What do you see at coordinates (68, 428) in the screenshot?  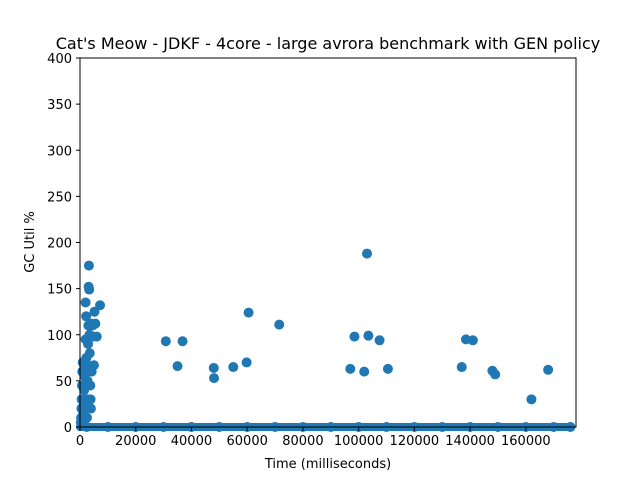 I see `y-tick-label: 0` at bounding box center [68, 428].